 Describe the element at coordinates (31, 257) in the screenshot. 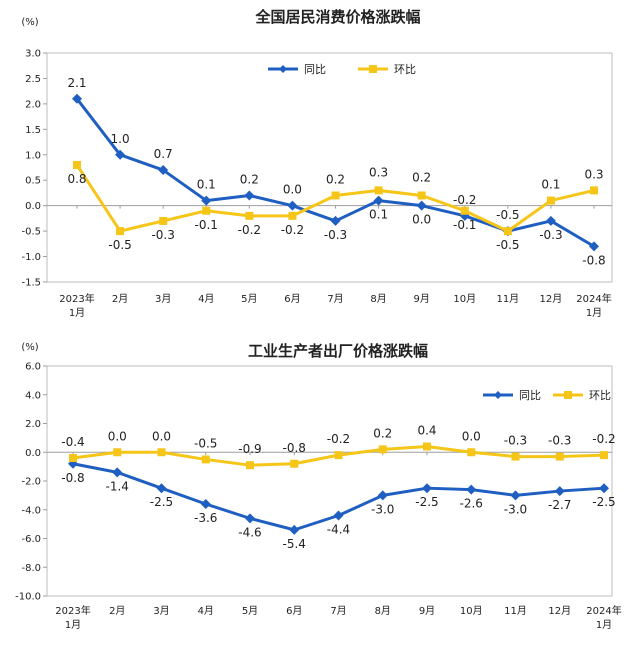

I see `y-tick-label: -1.0` at that location.